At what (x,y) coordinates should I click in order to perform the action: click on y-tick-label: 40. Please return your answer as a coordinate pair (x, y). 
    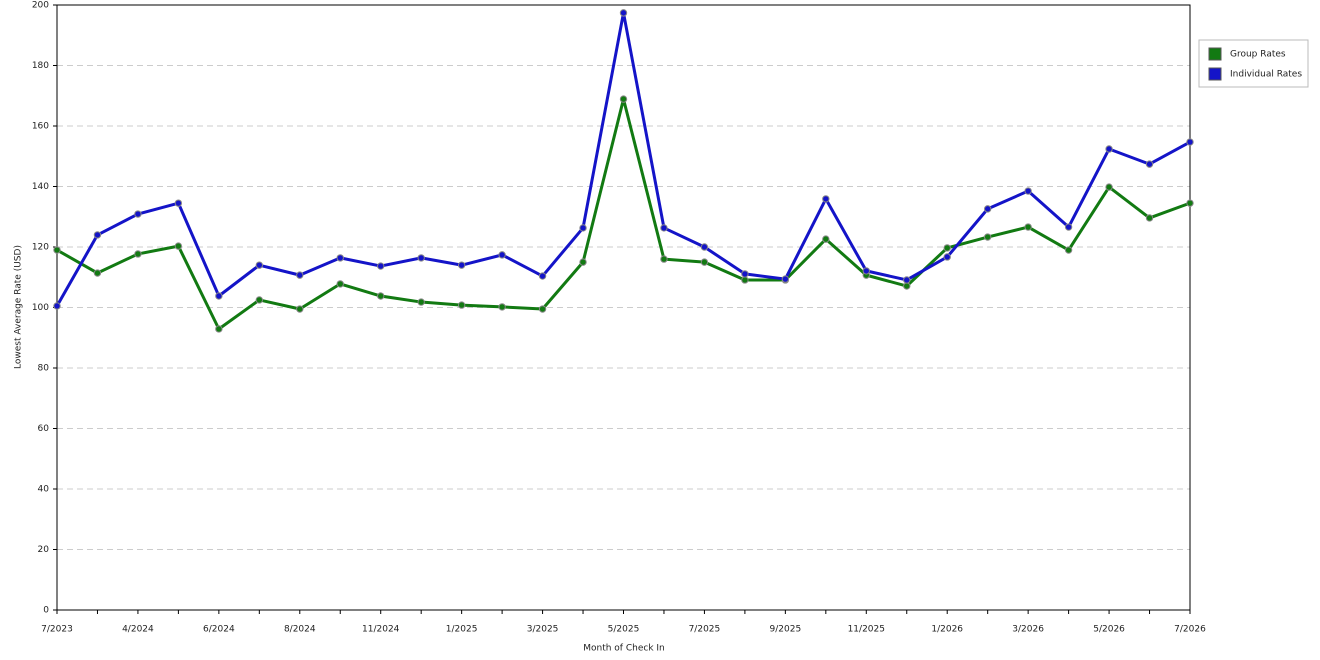
    Looking at the image, I should click on (44, 490).